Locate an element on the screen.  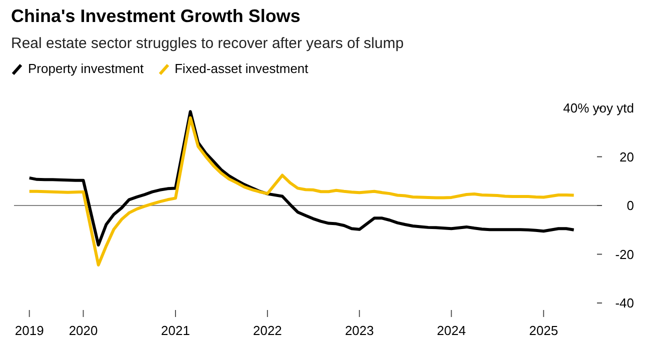
y-tick-label: -40 is located at coordinates (624, 303).